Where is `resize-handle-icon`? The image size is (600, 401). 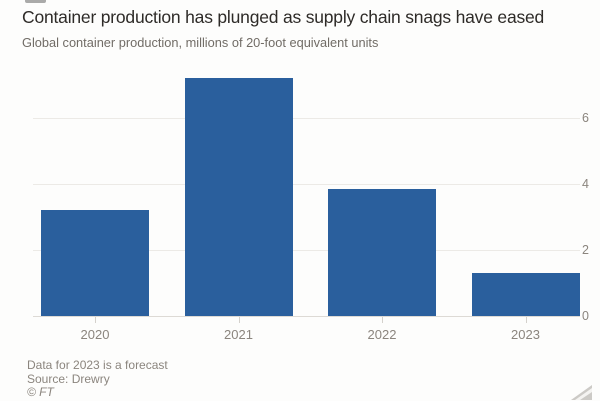
resize-handle-icon is located at coordinates (581, 392).